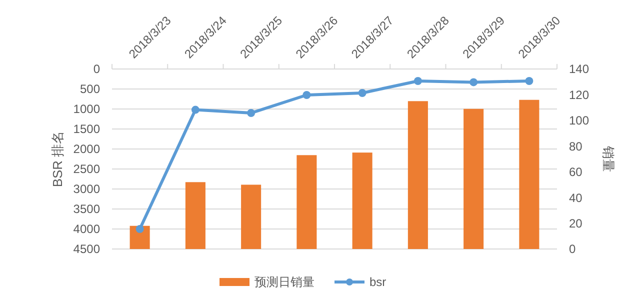  What do you see at coordinates (86, 189) in the screenshot?
I see `y-tick-label: 3000` at bounding box center [86, 189].